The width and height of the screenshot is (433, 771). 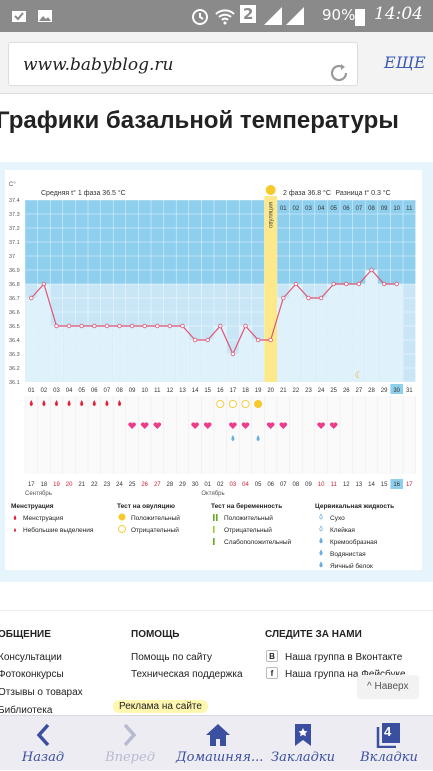 What do you see at coordinates (334, 485) in the screenshot?
I see `date-label: 11` at bounding box center [334, 485].